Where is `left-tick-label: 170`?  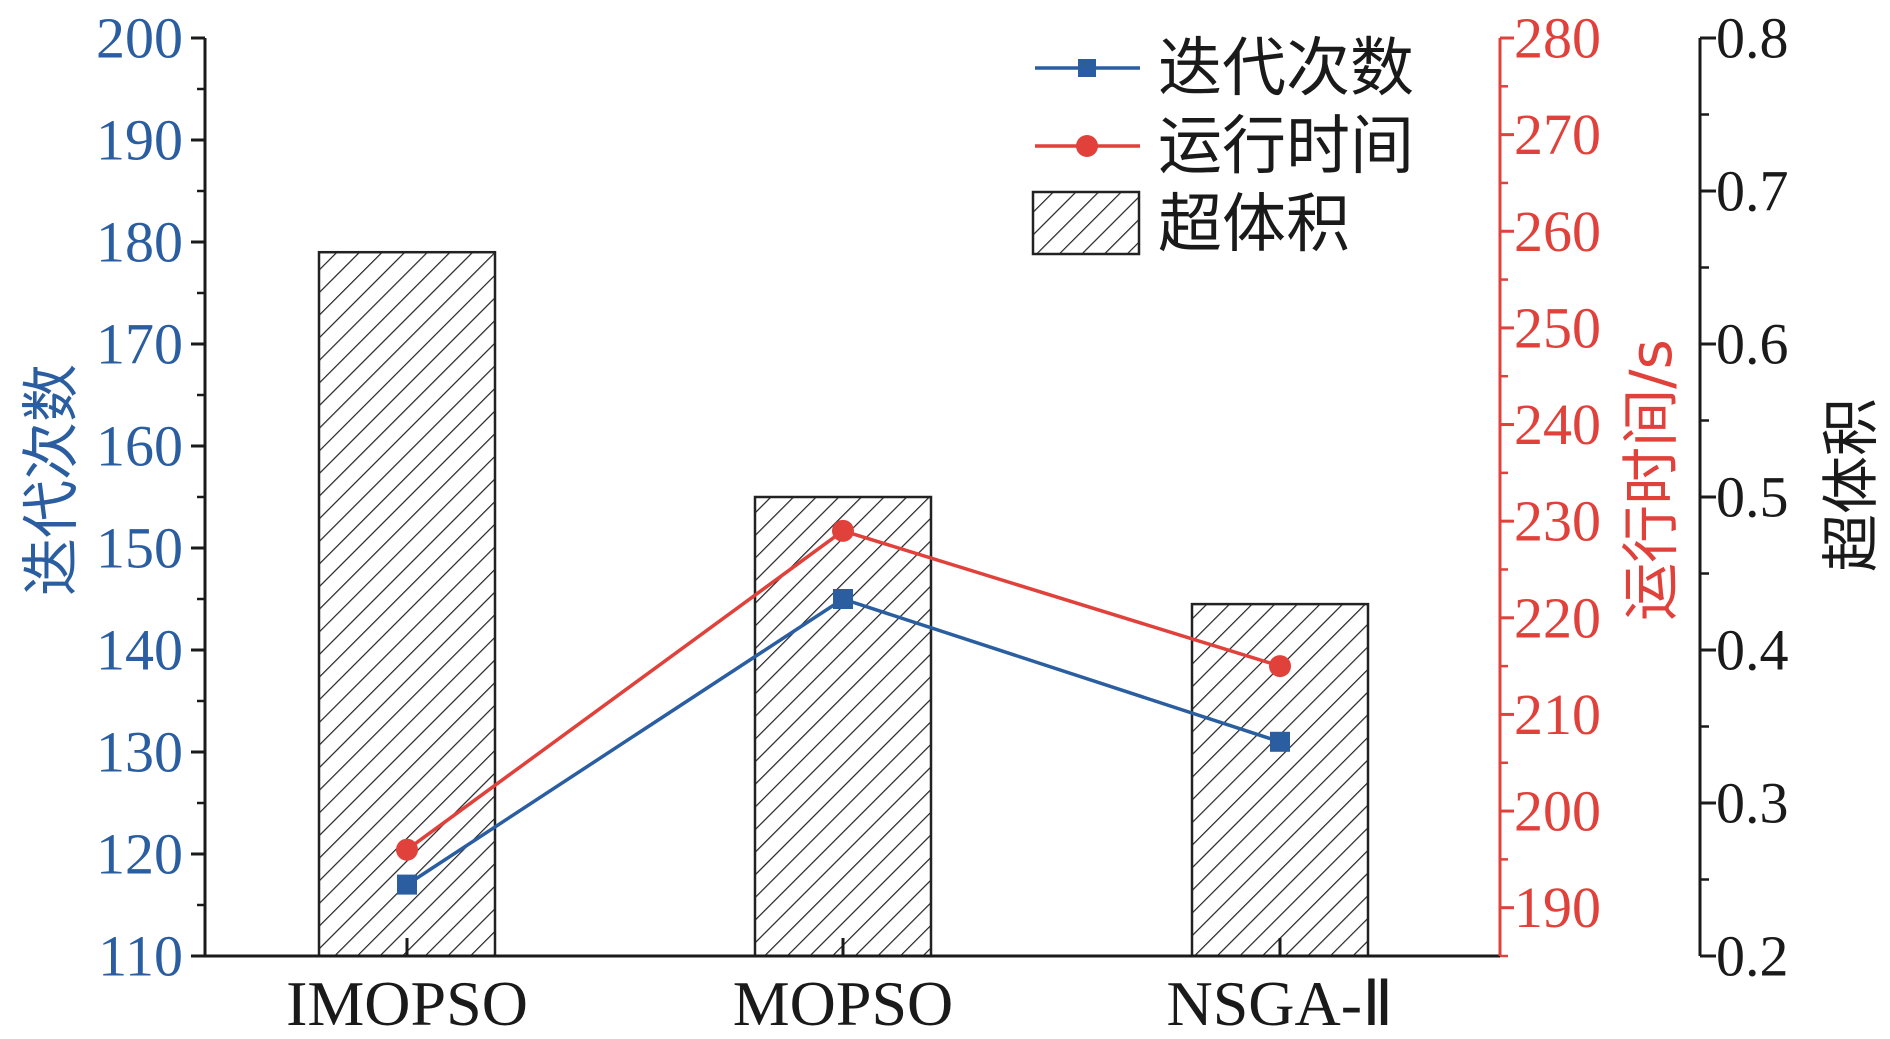 left-tick-label: 170 is located at coordinates (139, 344).